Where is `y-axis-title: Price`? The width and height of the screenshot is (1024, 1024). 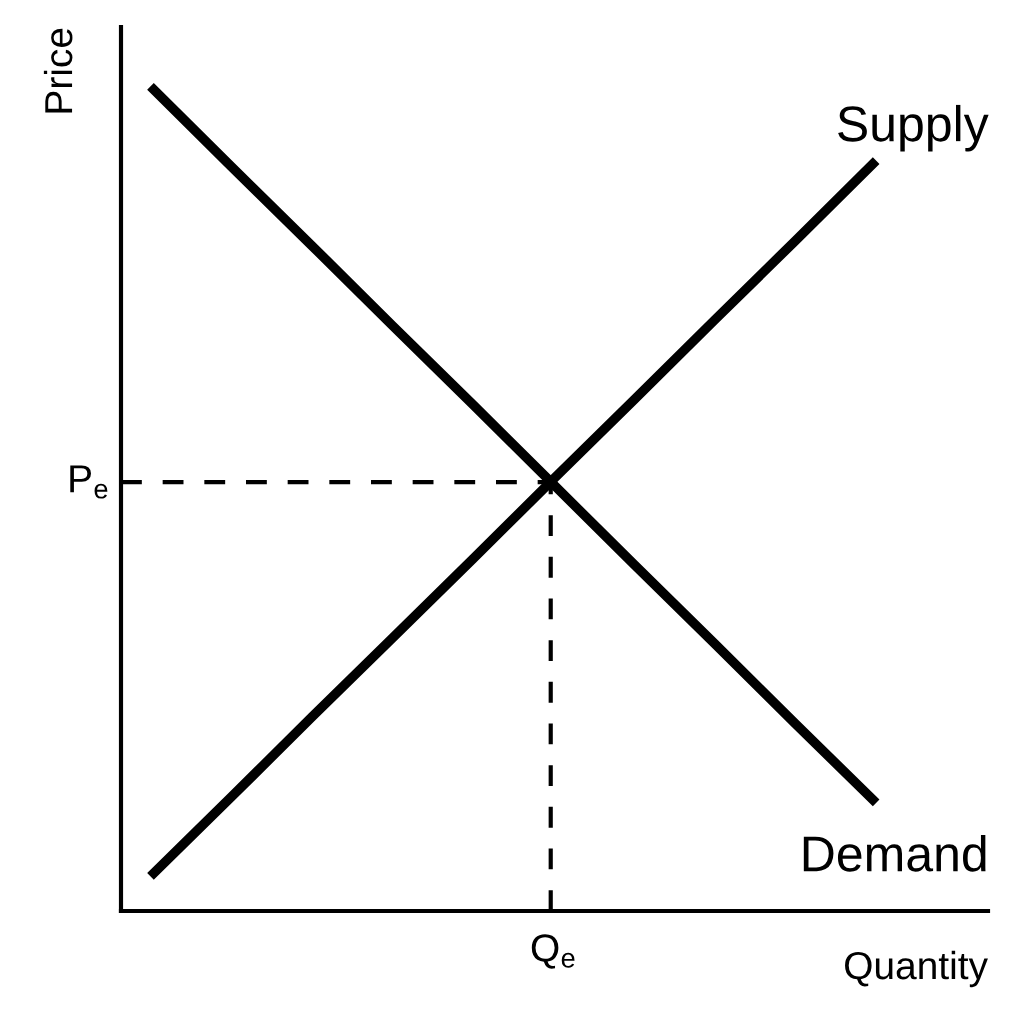 y-axis-title: Price is located at coordinates (58, 70).